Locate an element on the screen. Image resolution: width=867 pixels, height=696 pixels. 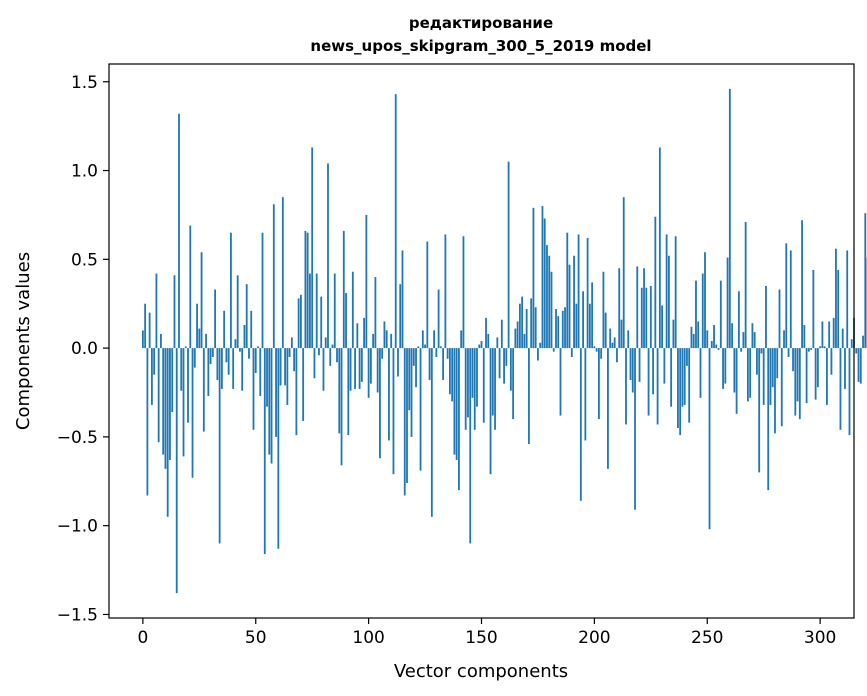
y-axis-label: Components values is located at coordinates (23, 341).